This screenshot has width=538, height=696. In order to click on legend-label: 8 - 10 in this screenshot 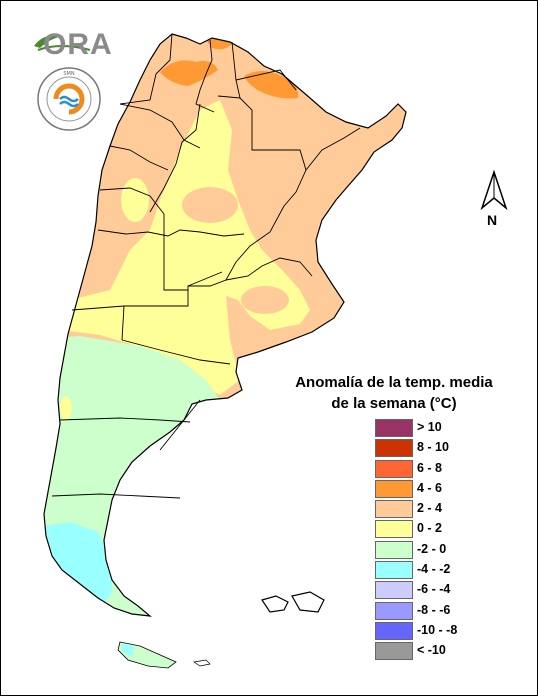, I will do `click(433, 447)`.